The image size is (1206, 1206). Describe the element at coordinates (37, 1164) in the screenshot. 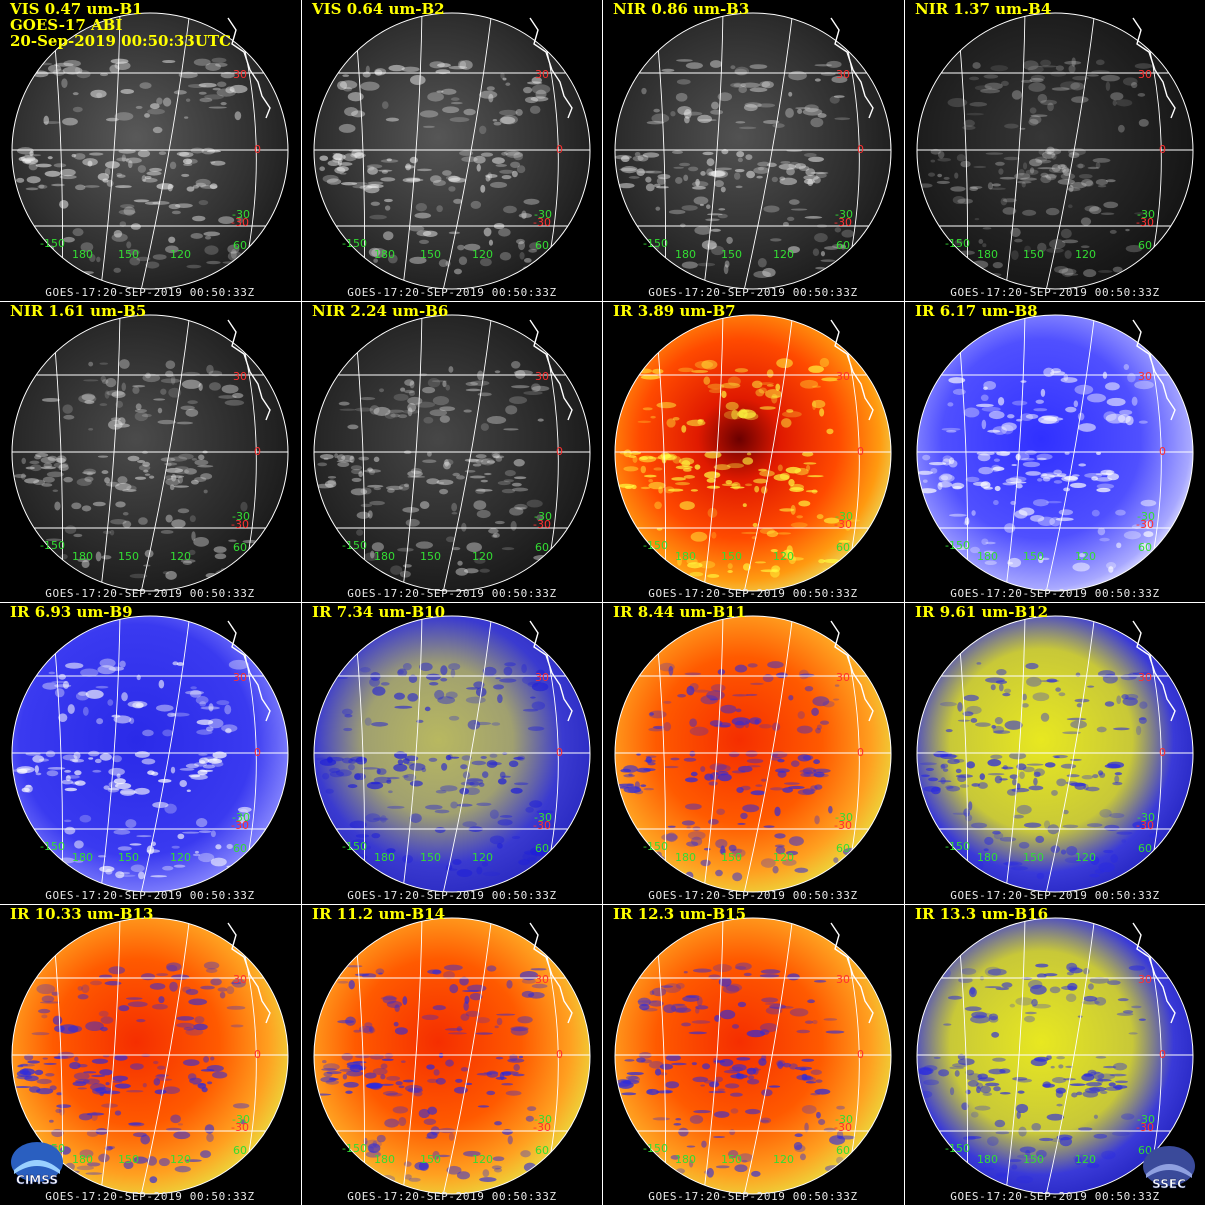

I see `cimss-logo: CIMSS` at that location.